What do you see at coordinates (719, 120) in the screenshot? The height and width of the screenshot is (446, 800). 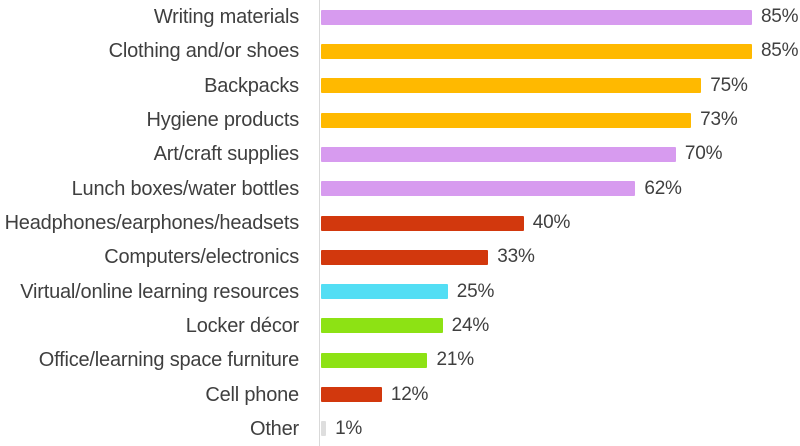 I see `value-label: 73%` at bounding box center [719, 120].